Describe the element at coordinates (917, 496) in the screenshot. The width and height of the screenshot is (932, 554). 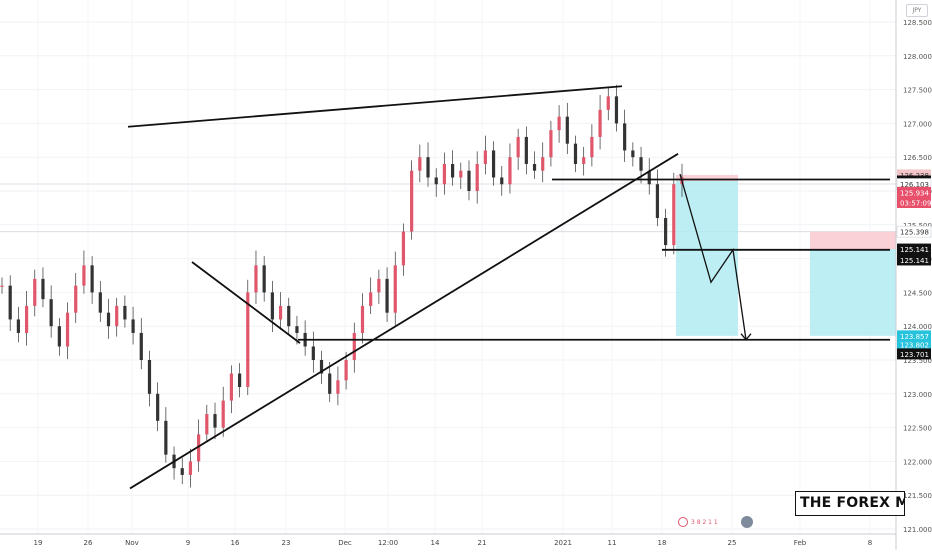
I see `price-tick-label: 121.500` at that location.